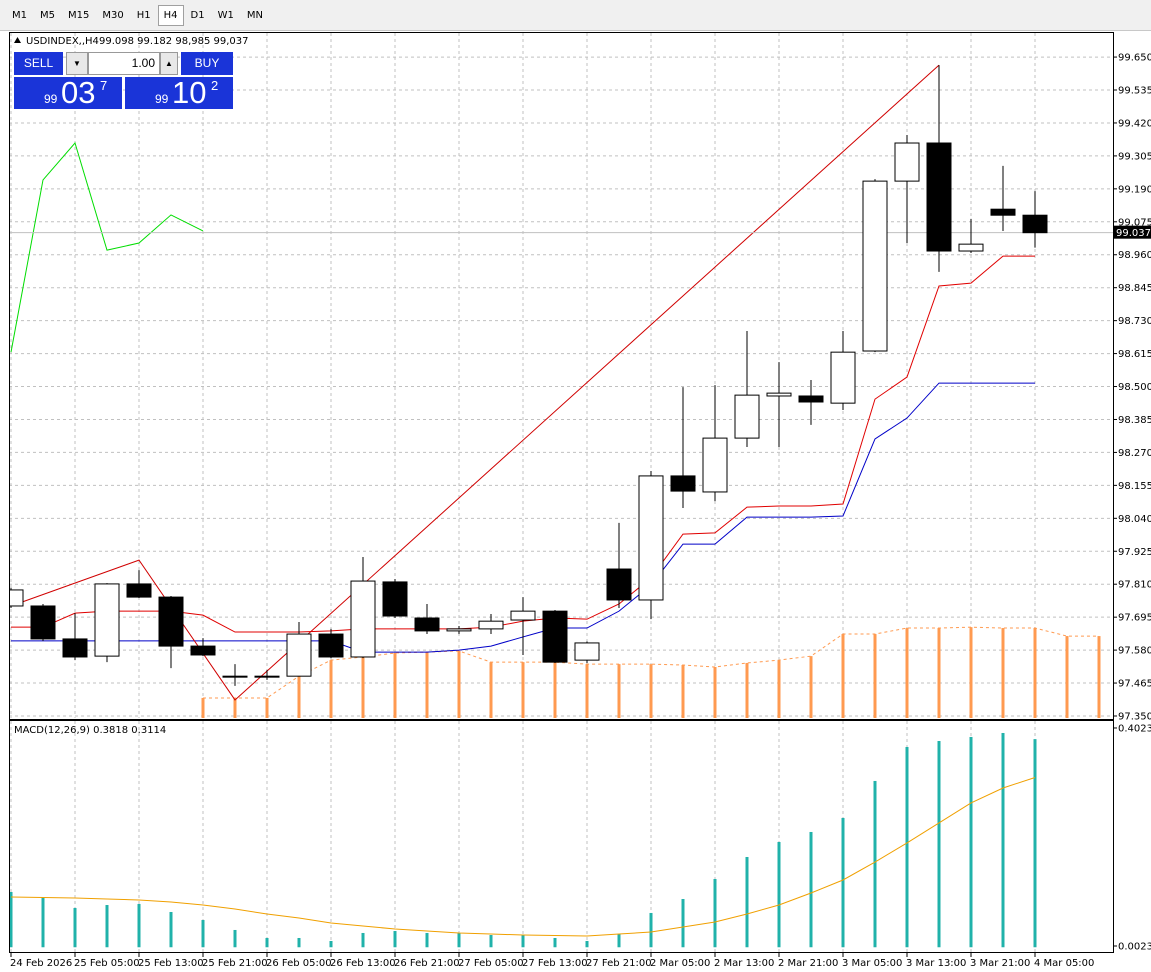  I want to click on timeframe-button: M5, so click(47, 15).